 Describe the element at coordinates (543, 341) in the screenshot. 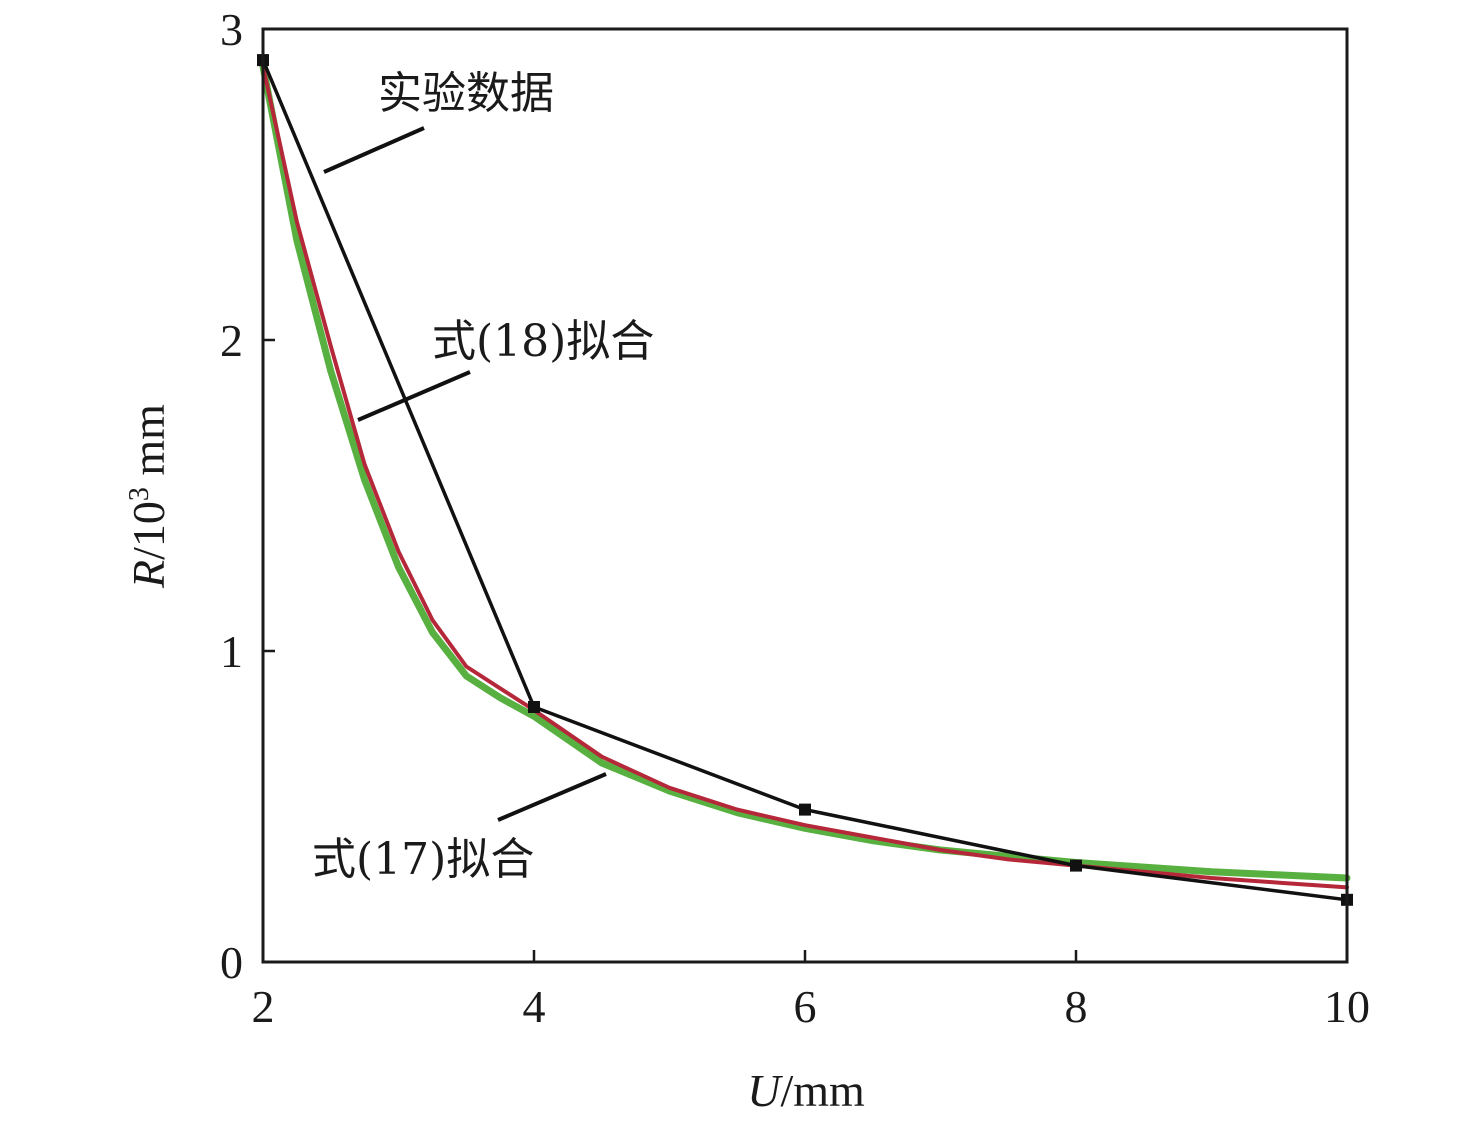

I see `annotation-eq18-fit: 式(18)拟合` at that location.